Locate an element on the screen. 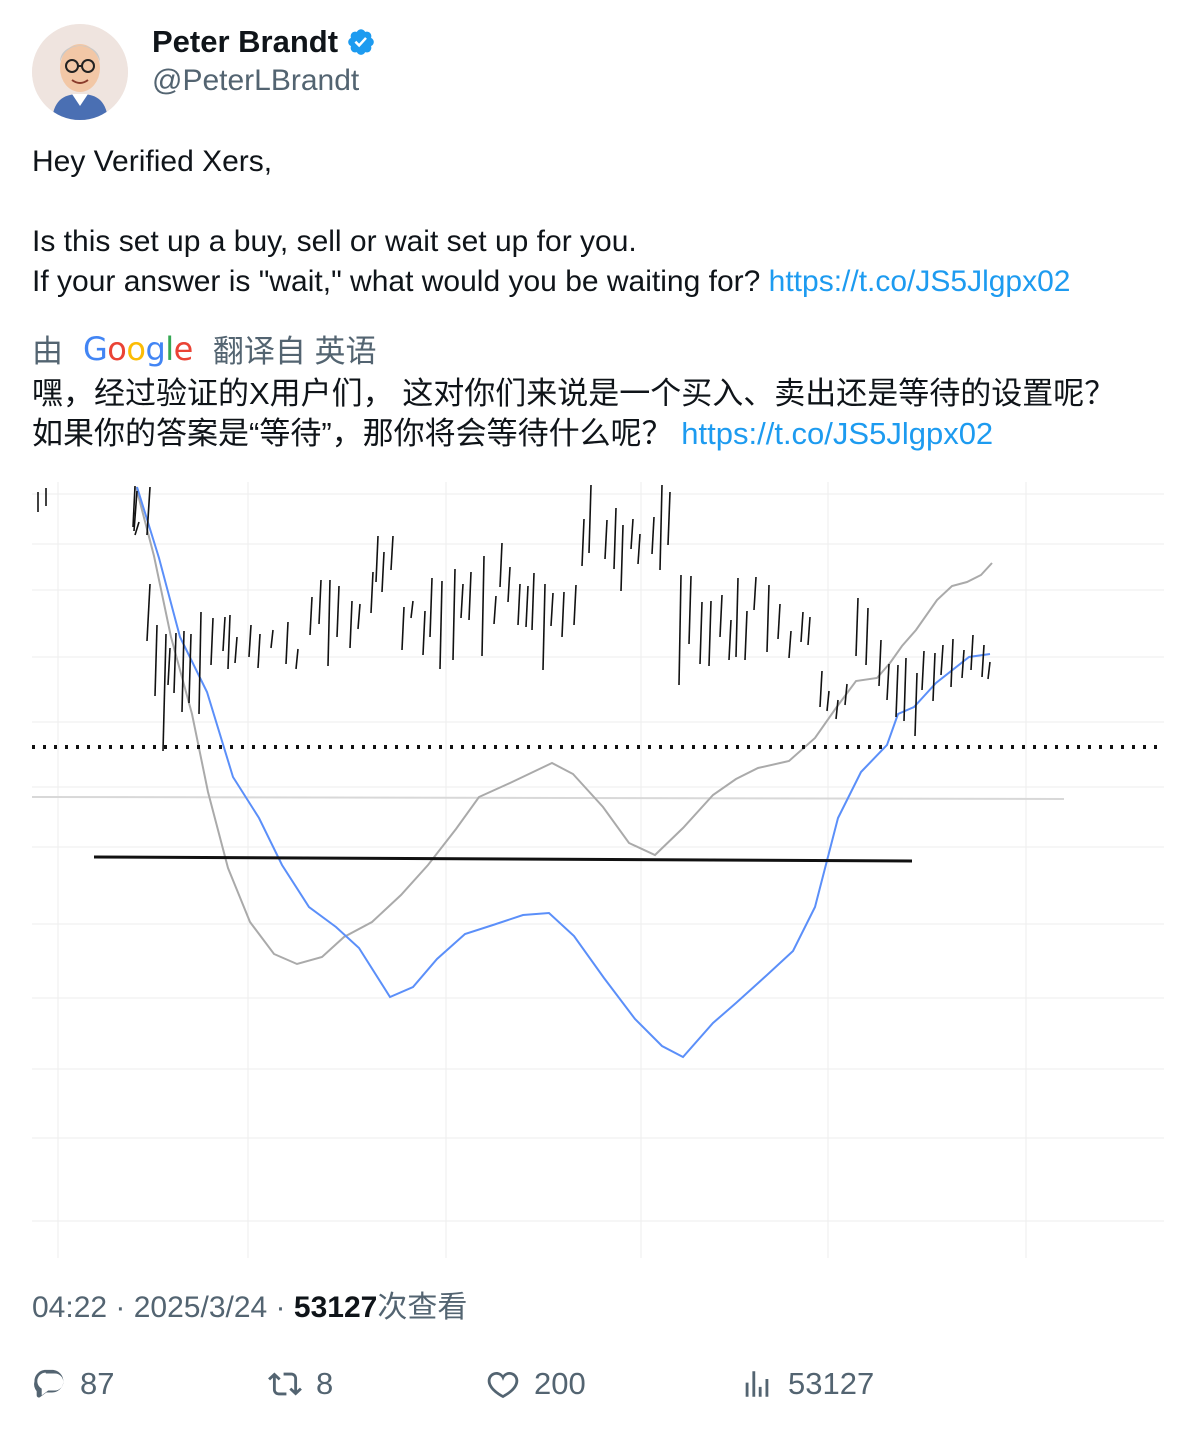 Image resolution: width=1196 pixels, height=1436 pixels. reply-button: 87 is located at coordinates (73, 1384).